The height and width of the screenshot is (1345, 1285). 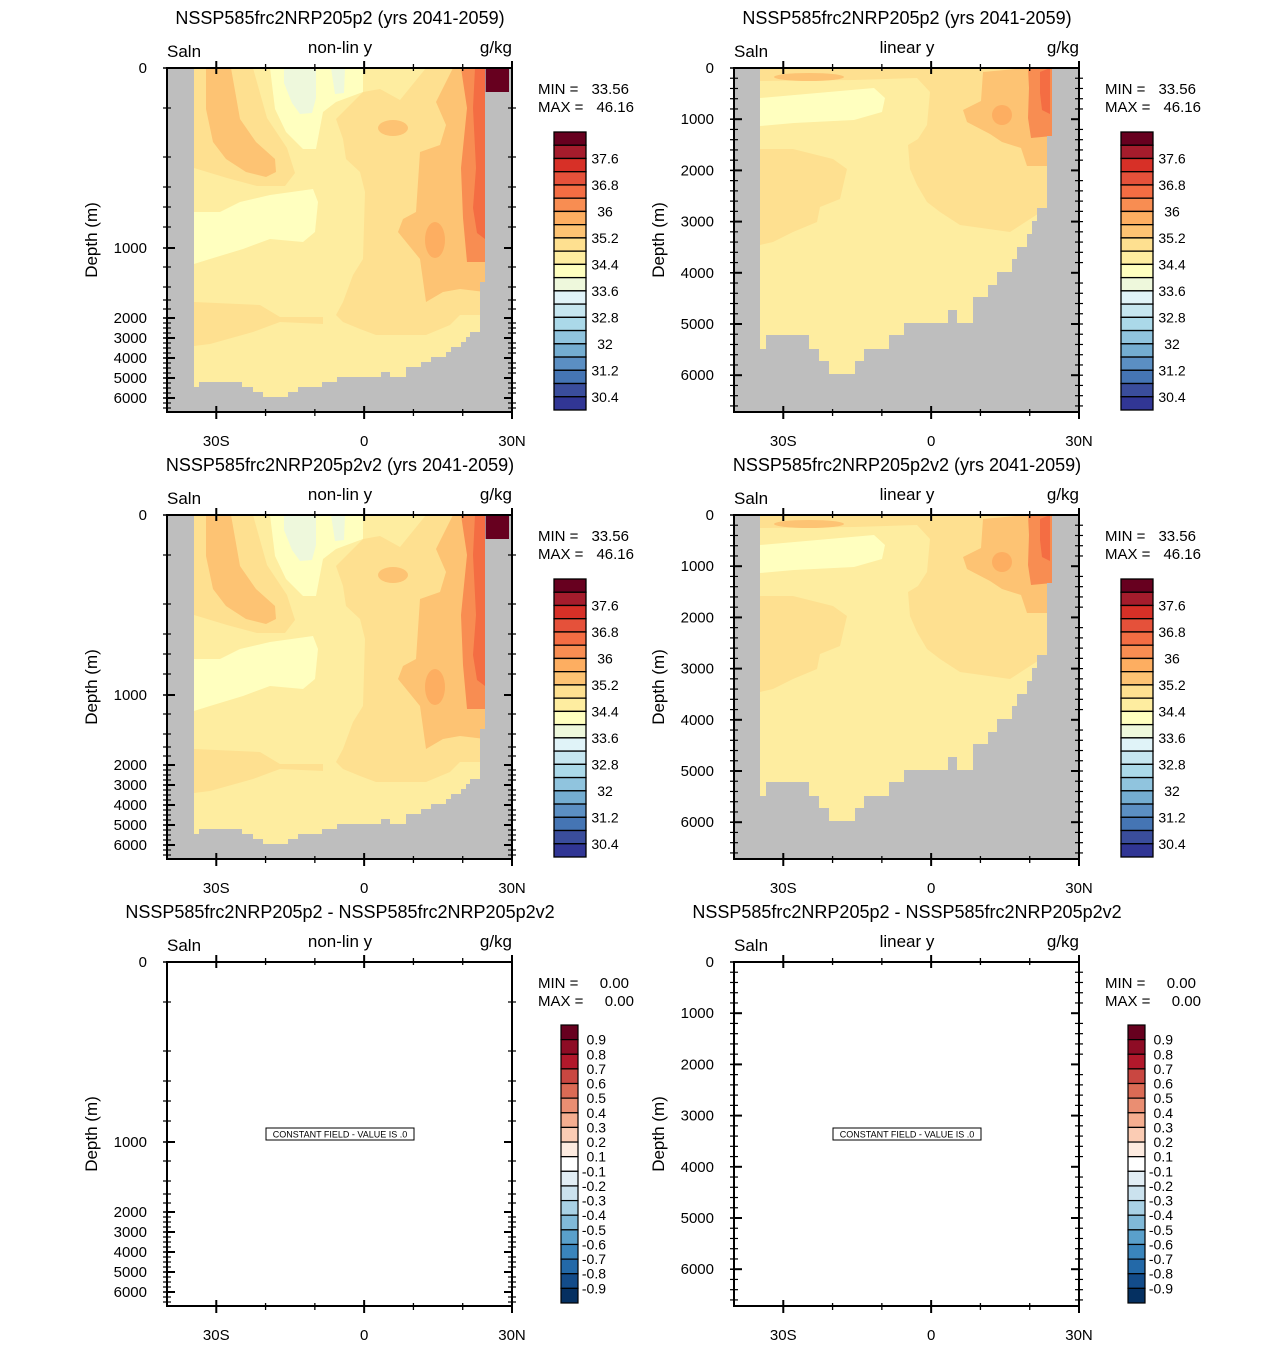 What do you see at coordinates (1164, 1142) in the screenshot?
I see `colorbar-label: 0.2` at bounding box center [1164, 1142].